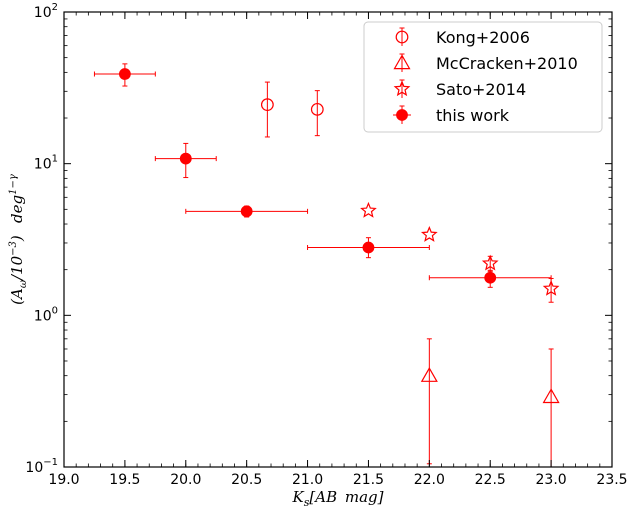 The width and height of the screenshot is (629, 510). What do you see at coordinates (490, 480) in the screenshot?
I see `x-tick-label: 22.5` at bounding box center [490, 480].